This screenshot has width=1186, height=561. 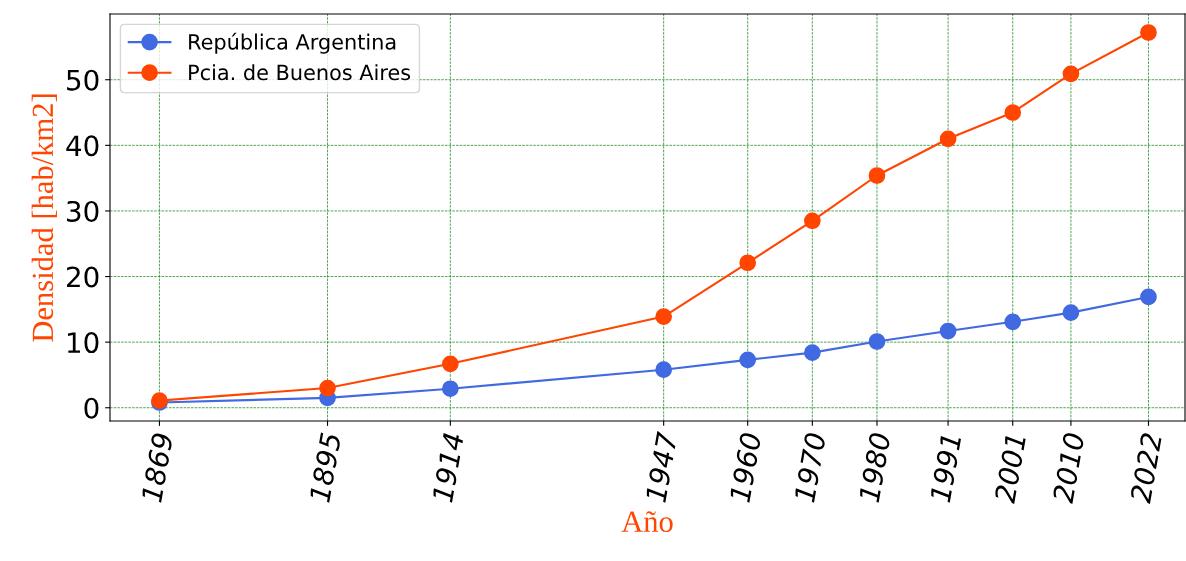 I want to click on x-tick-label: 1991, so click(x=945, y=468).